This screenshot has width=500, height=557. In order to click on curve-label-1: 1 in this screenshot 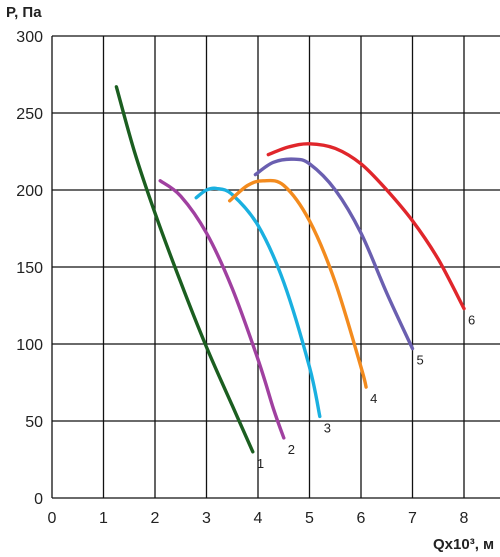, I will do `click(260, 463)`.